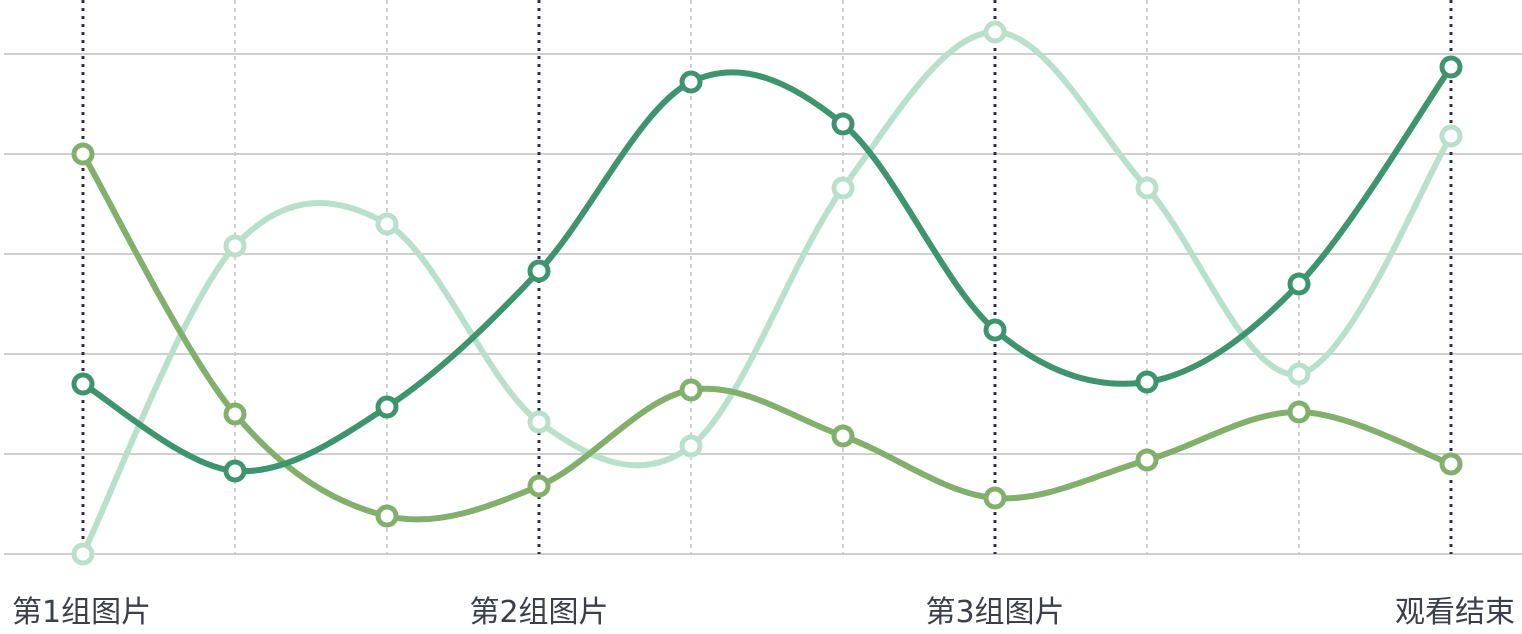 Image resolution: width=1522 pixels, height=634 pixels. I want to click on x-tick-label: 观看结束, so click(1455, 612).